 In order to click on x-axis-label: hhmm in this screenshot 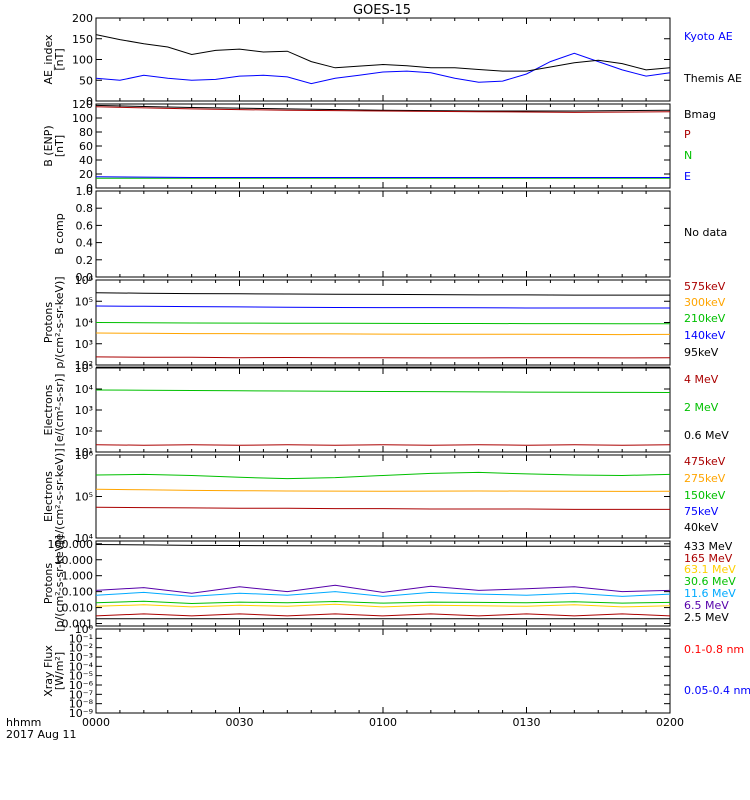, I will do `click(23, 722)`.